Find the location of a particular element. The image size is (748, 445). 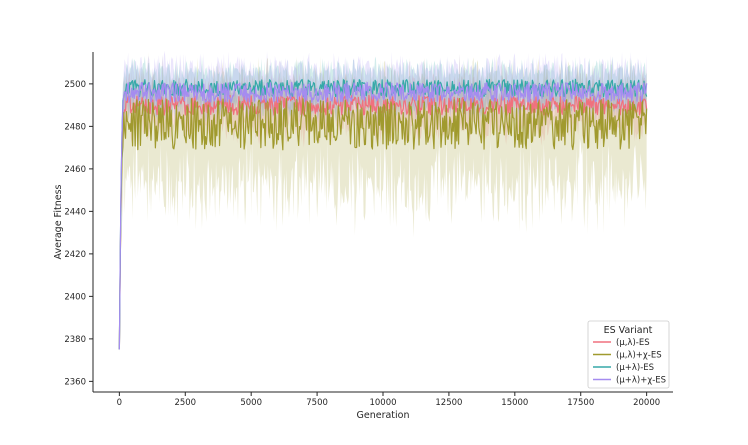

y-tick-label: 2480 is located at coordinates (75, 127).